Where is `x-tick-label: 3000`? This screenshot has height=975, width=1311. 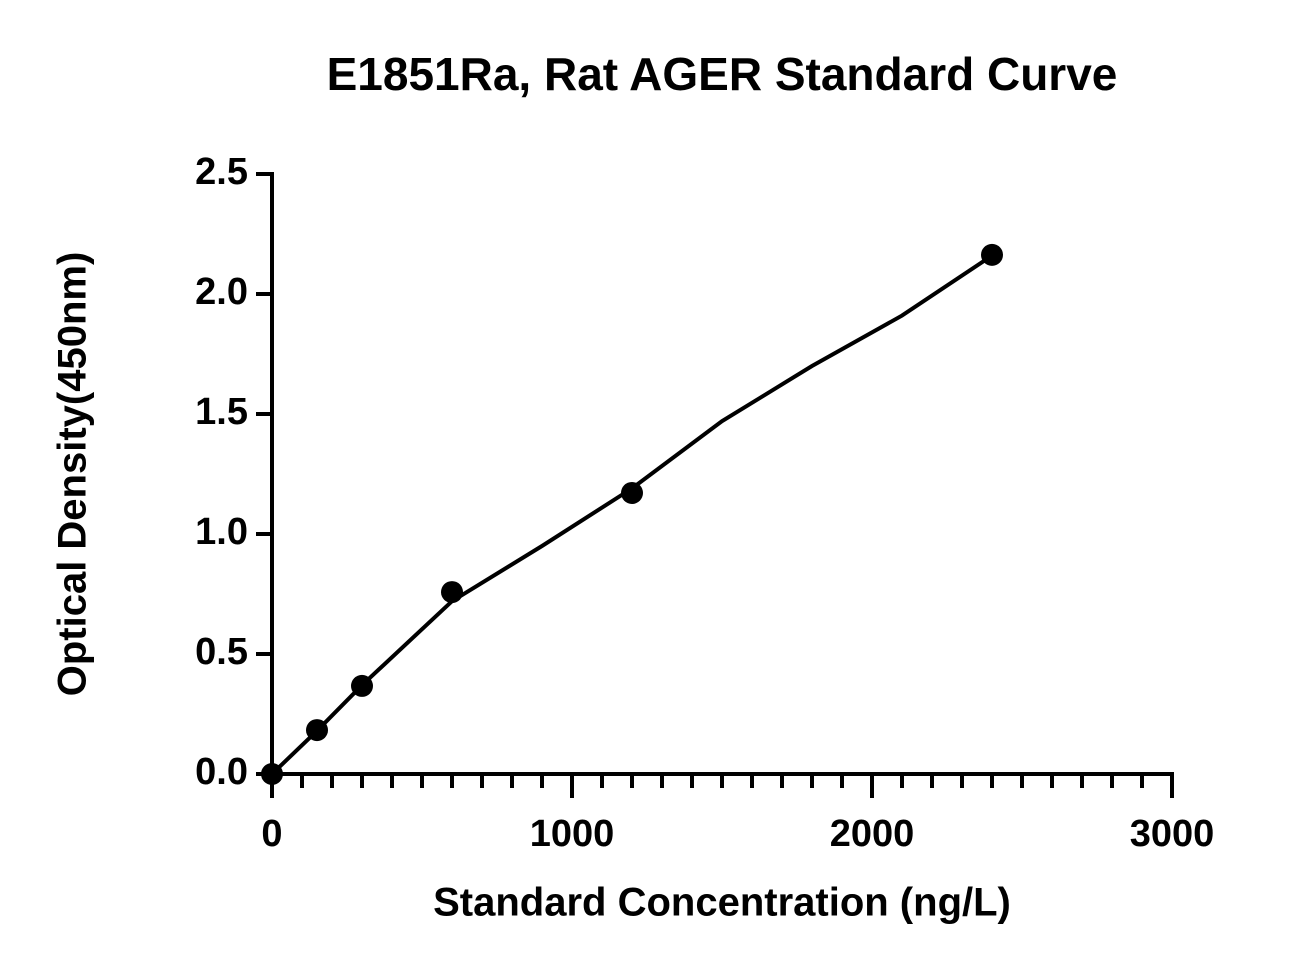
x-tick-label: 3000 is located at coordinates (1172, 834).